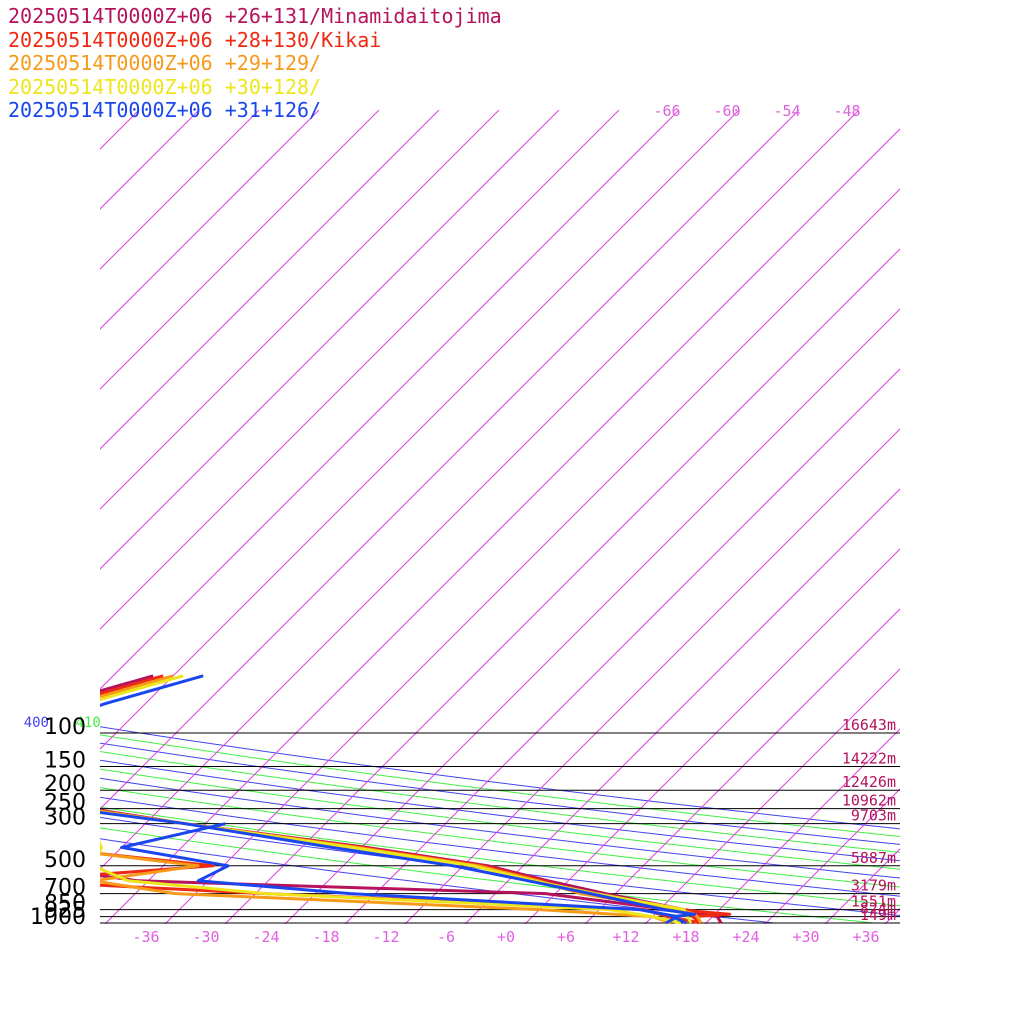 This screenshot has width=1024, height=1024. What do you see at coordinates (805, 937) in the screenshot?
I see `temperature-tick: +30` at bounding box center [805, 937].